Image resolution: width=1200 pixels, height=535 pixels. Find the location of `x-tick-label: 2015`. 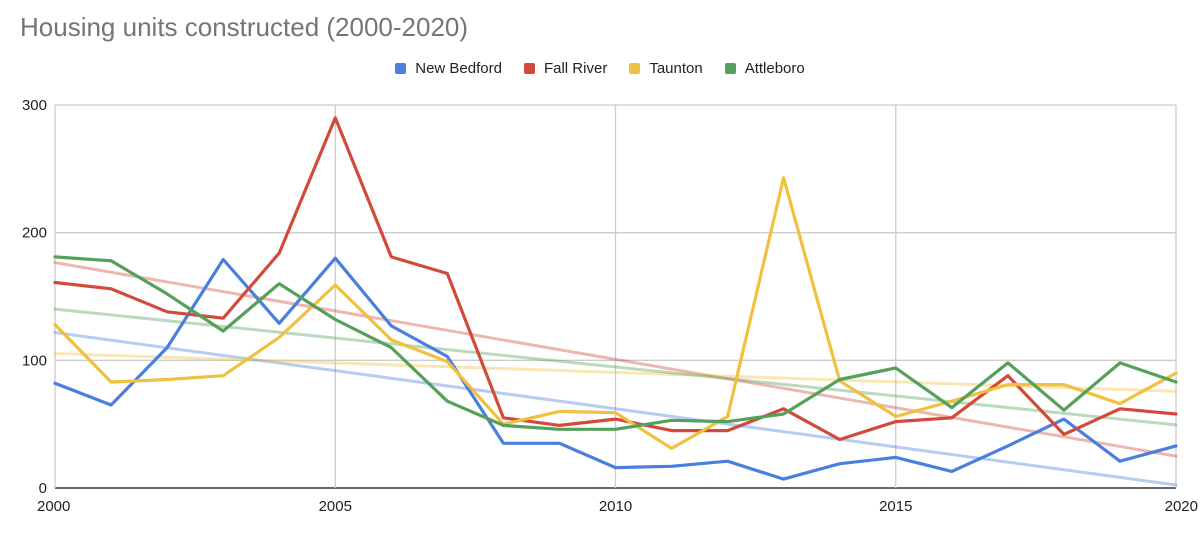

x-tick-label: 2015 is located at coordinates (895, 506).